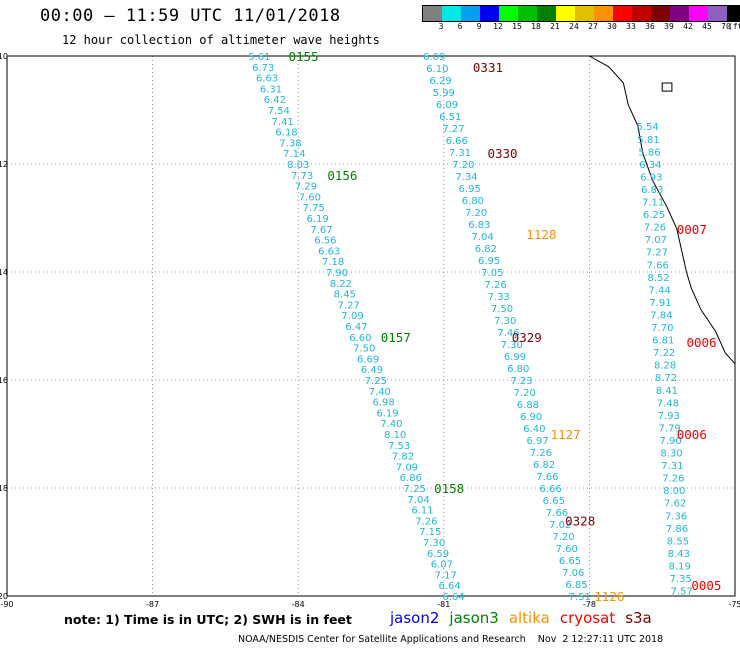 The image size is (740, 650). What do you see at coordinates (488, 67) in the screenshot?
I see `pass-label-s3a: 0331` at bounding box center [488, 67].